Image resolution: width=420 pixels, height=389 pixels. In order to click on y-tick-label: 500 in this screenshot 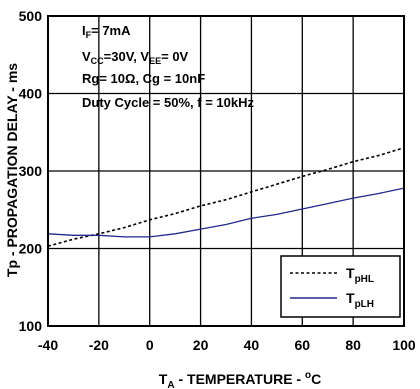, I will do `click(31, 16)`.